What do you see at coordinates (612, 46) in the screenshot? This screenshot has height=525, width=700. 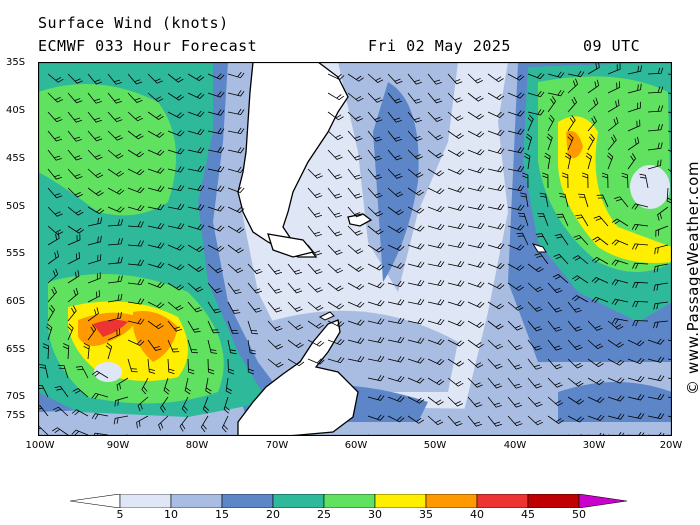 I see `forecast-time: 09 UTC` at bounding box center [612, 46].